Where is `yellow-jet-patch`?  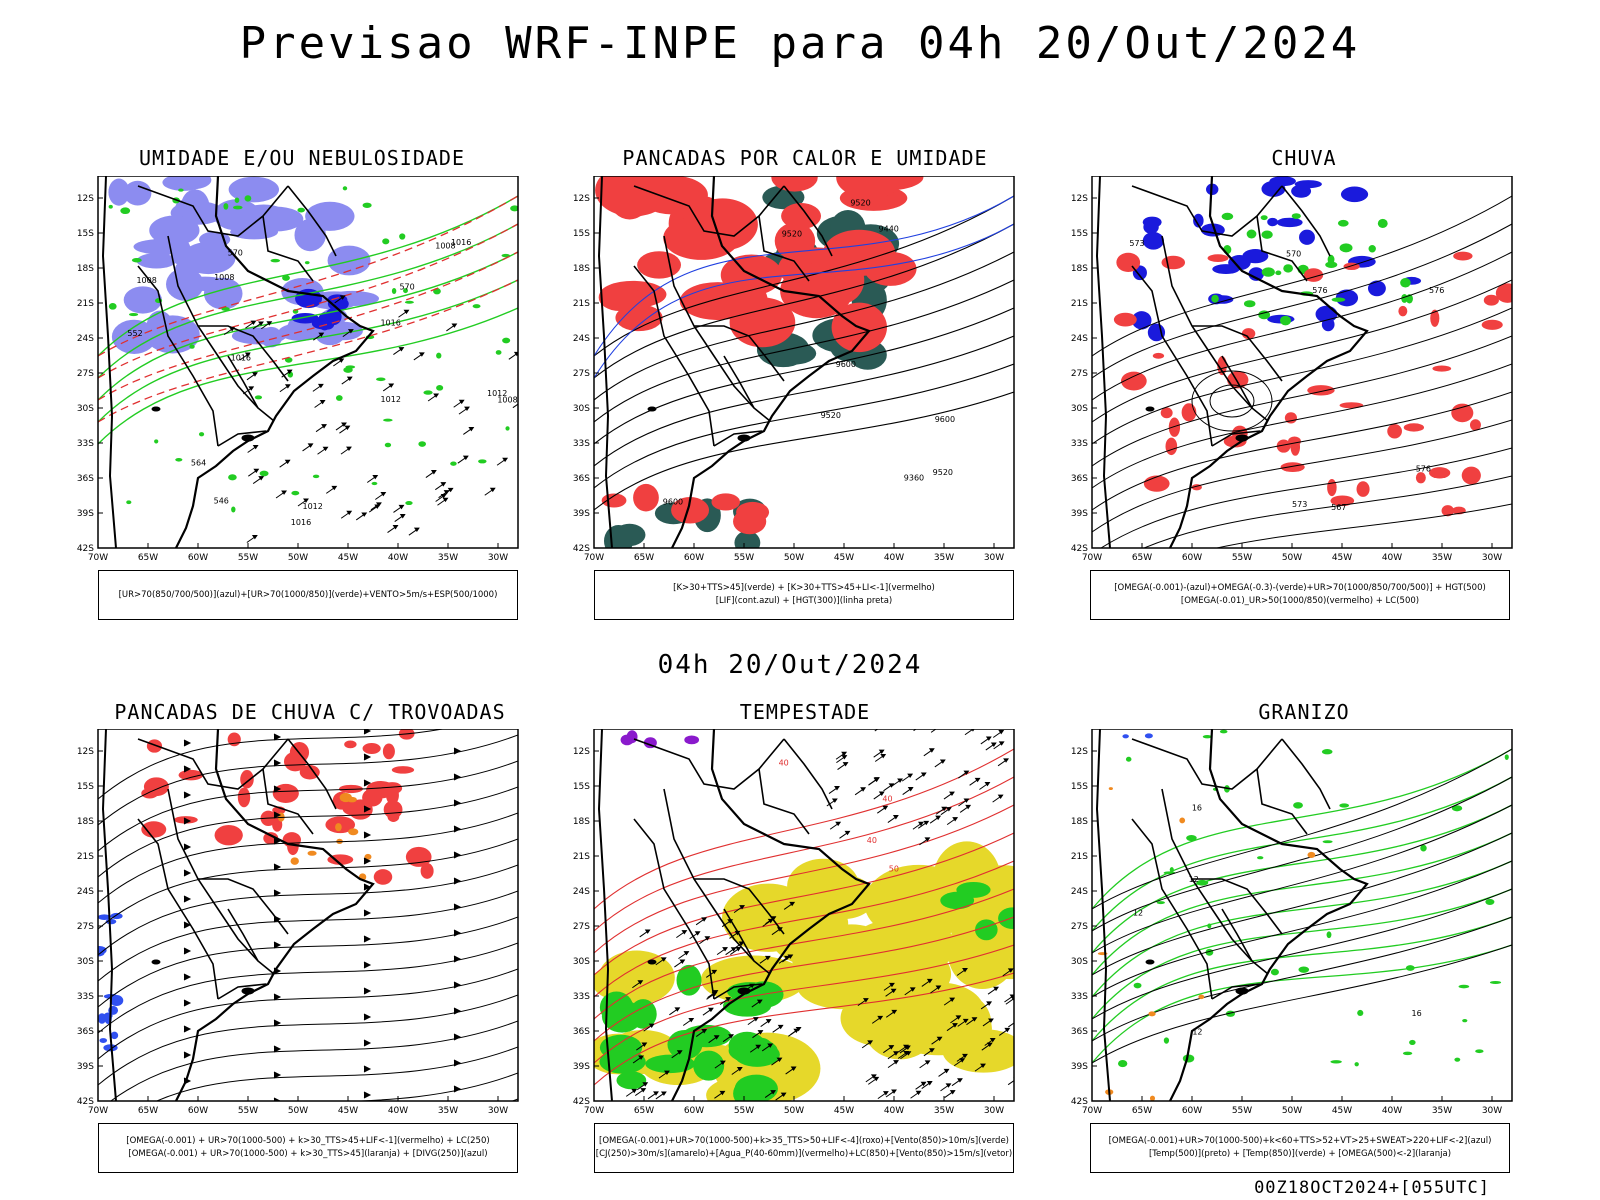
yellow-jet-patch is located at coordinates (843, 985).